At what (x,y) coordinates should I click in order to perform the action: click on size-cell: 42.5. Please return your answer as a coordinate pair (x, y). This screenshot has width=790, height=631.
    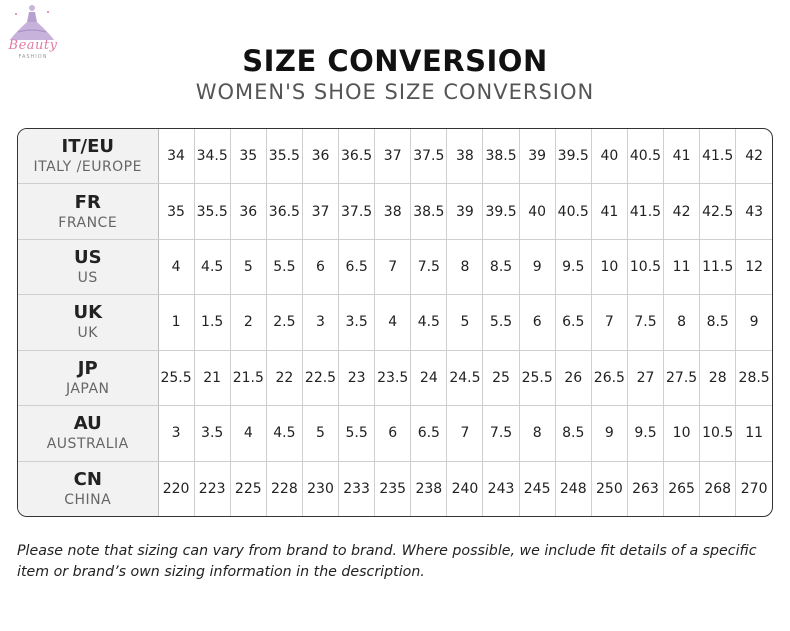
    Looking at the image, I should click on (718, 211).